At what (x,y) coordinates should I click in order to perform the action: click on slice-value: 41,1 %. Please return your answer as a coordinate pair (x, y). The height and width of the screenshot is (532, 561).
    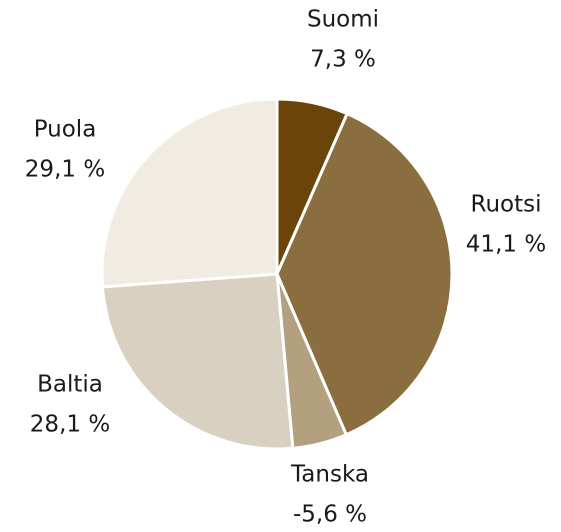
    Looking at the image, I should click on (506, 245).